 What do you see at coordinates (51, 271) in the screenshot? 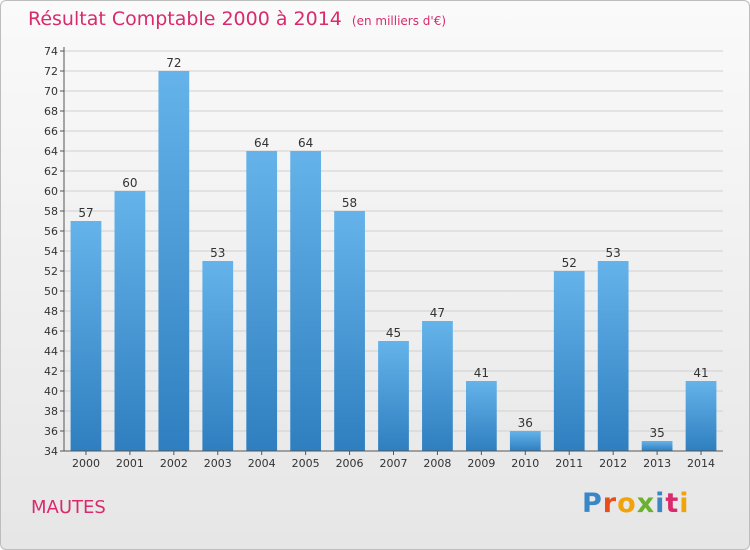
I see `y-tick-label: 52` at bounding box center [51, 271].